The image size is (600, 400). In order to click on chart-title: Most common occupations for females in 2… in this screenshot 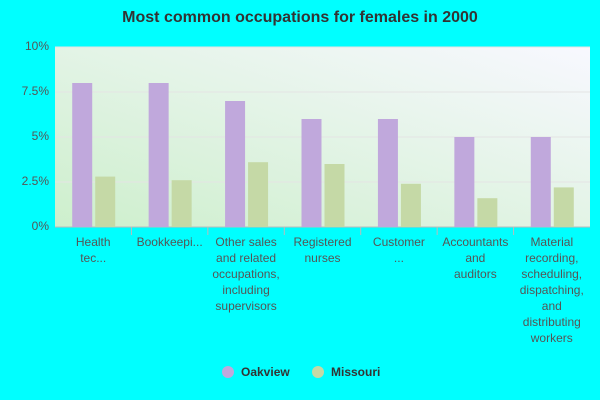, I will do `click(300, 17)`.